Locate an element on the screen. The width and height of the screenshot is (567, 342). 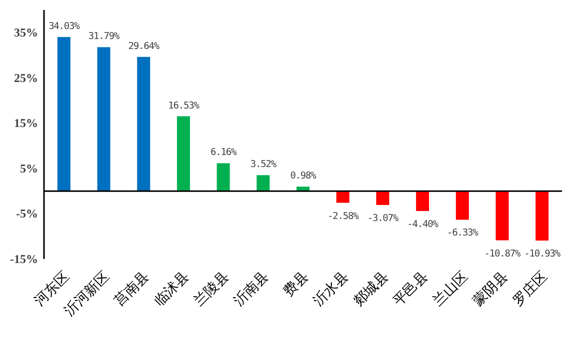
x-tick-label: 临沭县 is located at coordinates (171, 289).